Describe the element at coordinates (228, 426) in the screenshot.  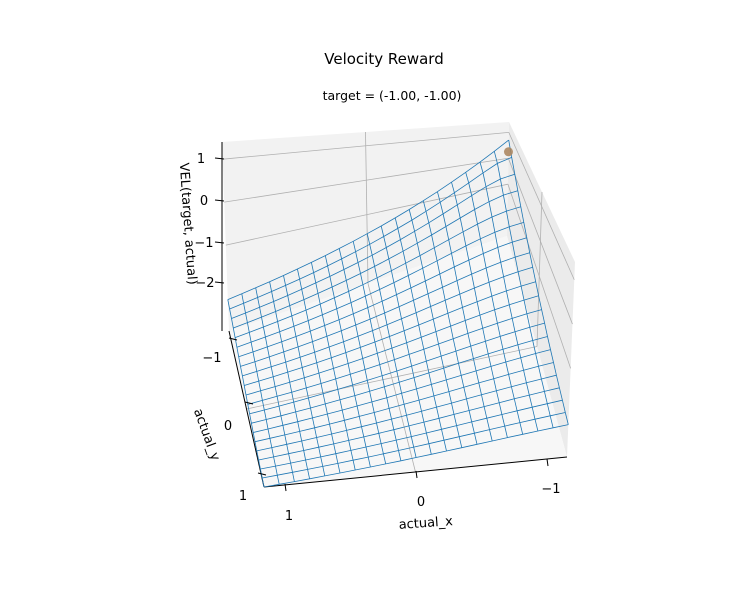
I see `y-tick-label: 0` at that location.